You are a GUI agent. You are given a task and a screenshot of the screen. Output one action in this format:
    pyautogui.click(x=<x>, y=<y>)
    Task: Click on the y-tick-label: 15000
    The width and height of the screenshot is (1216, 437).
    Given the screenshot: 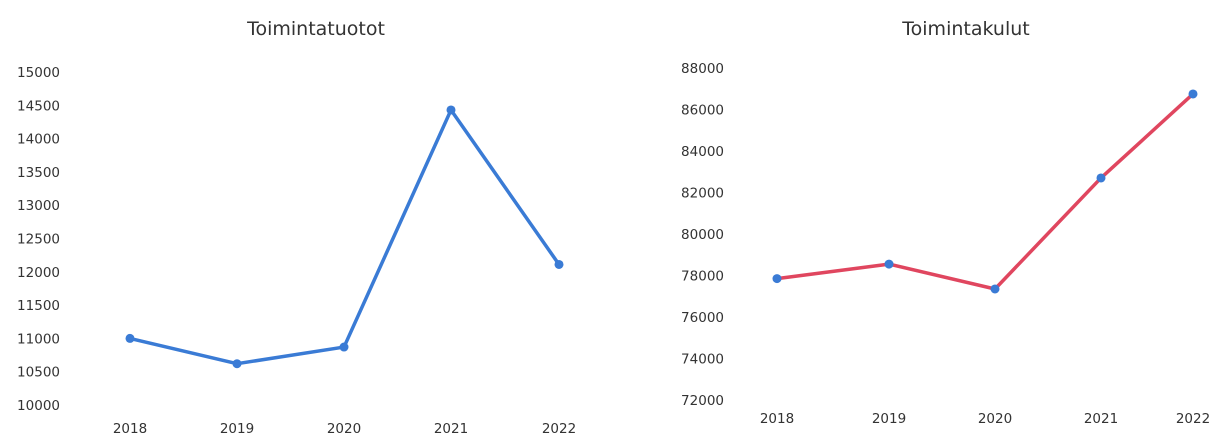 What is the action you would take?
    pyautogui.click(x=38, y=73)
    